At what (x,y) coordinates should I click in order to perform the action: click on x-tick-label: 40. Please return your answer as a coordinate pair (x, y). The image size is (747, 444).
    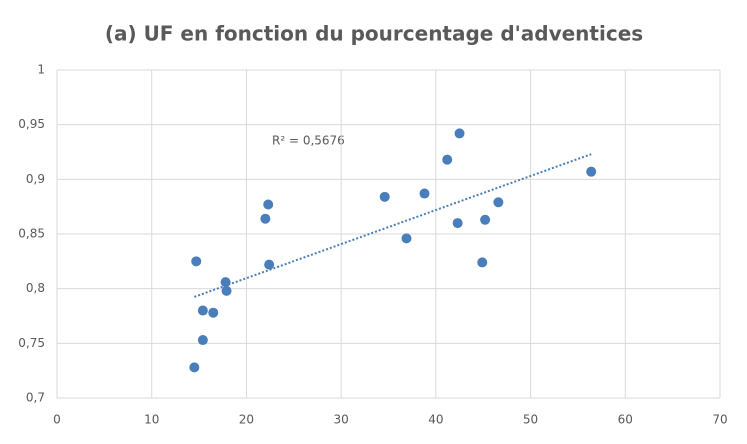
    Looking at the image, I should click on (435, 420).